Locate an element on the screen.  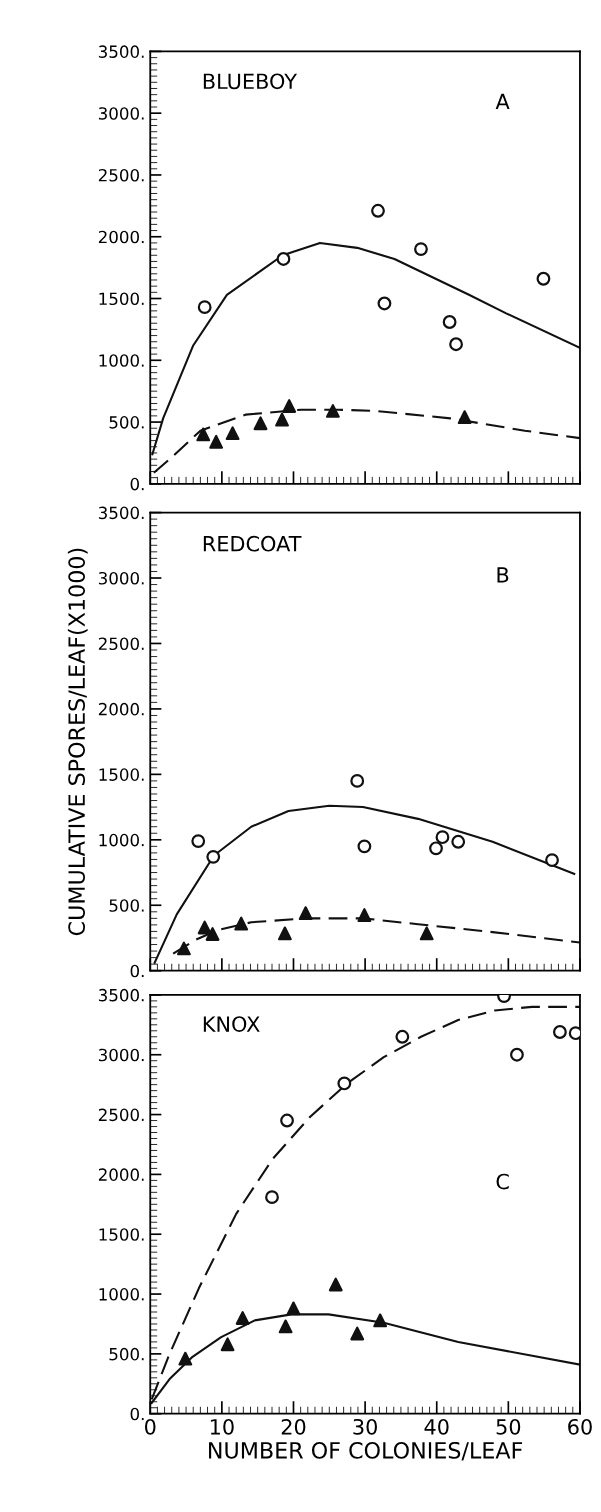
annotation: C is located at coordinates (502, 1181).